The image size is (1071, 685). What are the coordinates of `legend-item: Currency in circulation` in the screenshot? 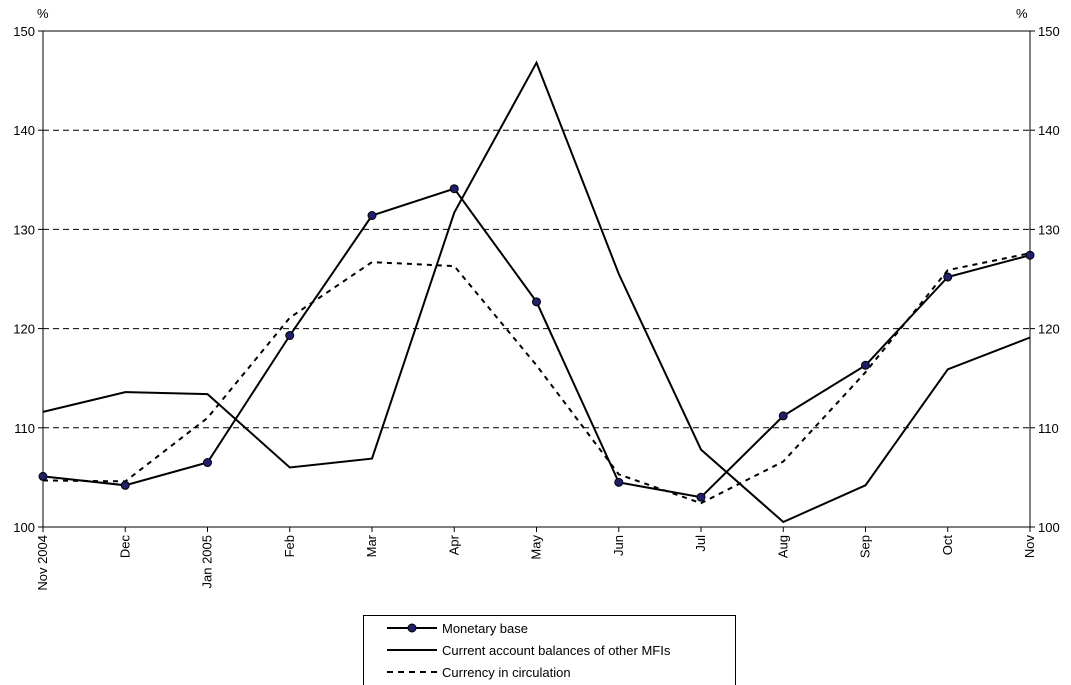 It's located at (479, 672).